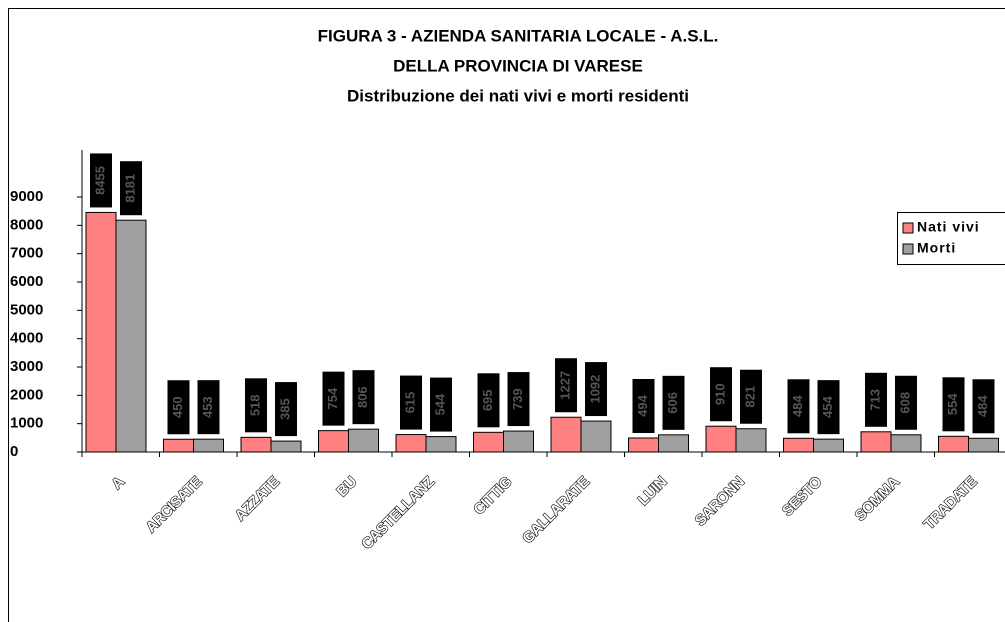 The image size is (1005, 622). I want to click on x-tick-label: AZZATE, so click(257, 498).